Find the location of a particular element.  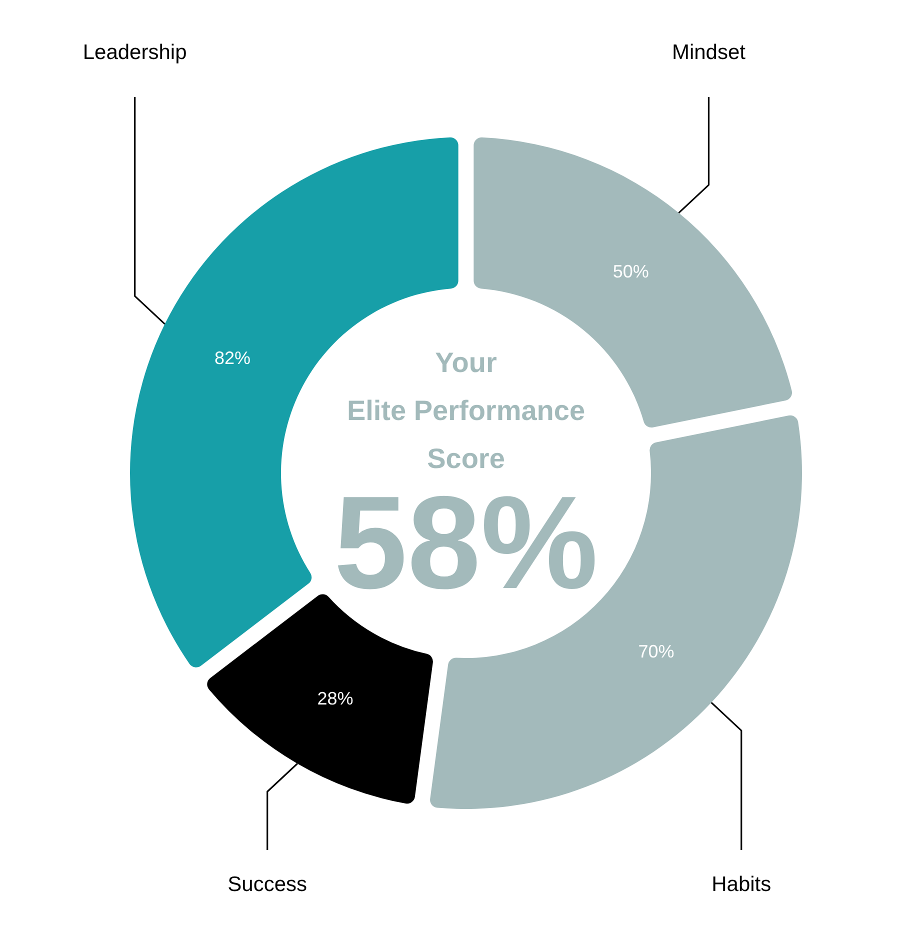

slice-label: Leadership is located at coordinates (134, 52).